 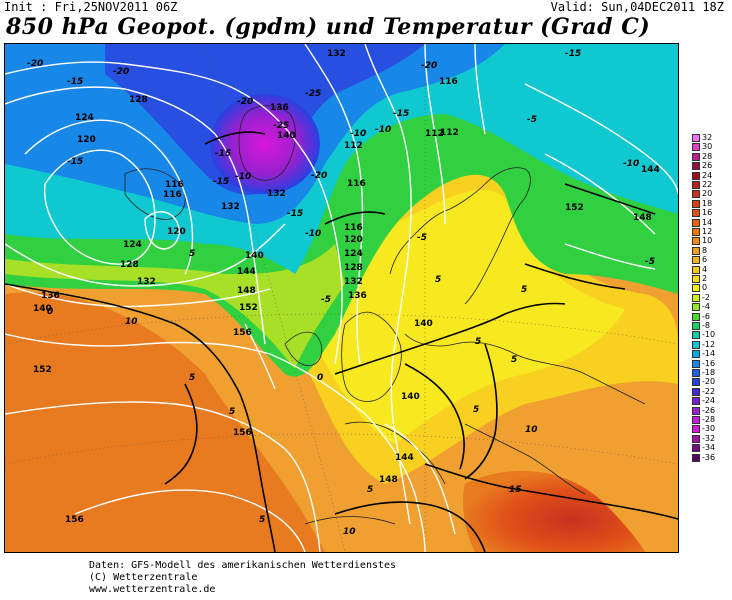 What do you see at coordinates (91, 7) in the screenshot?
I see `init-time: Init : Fri,25NOV2011 06Z` at bounding box center [91, 7].